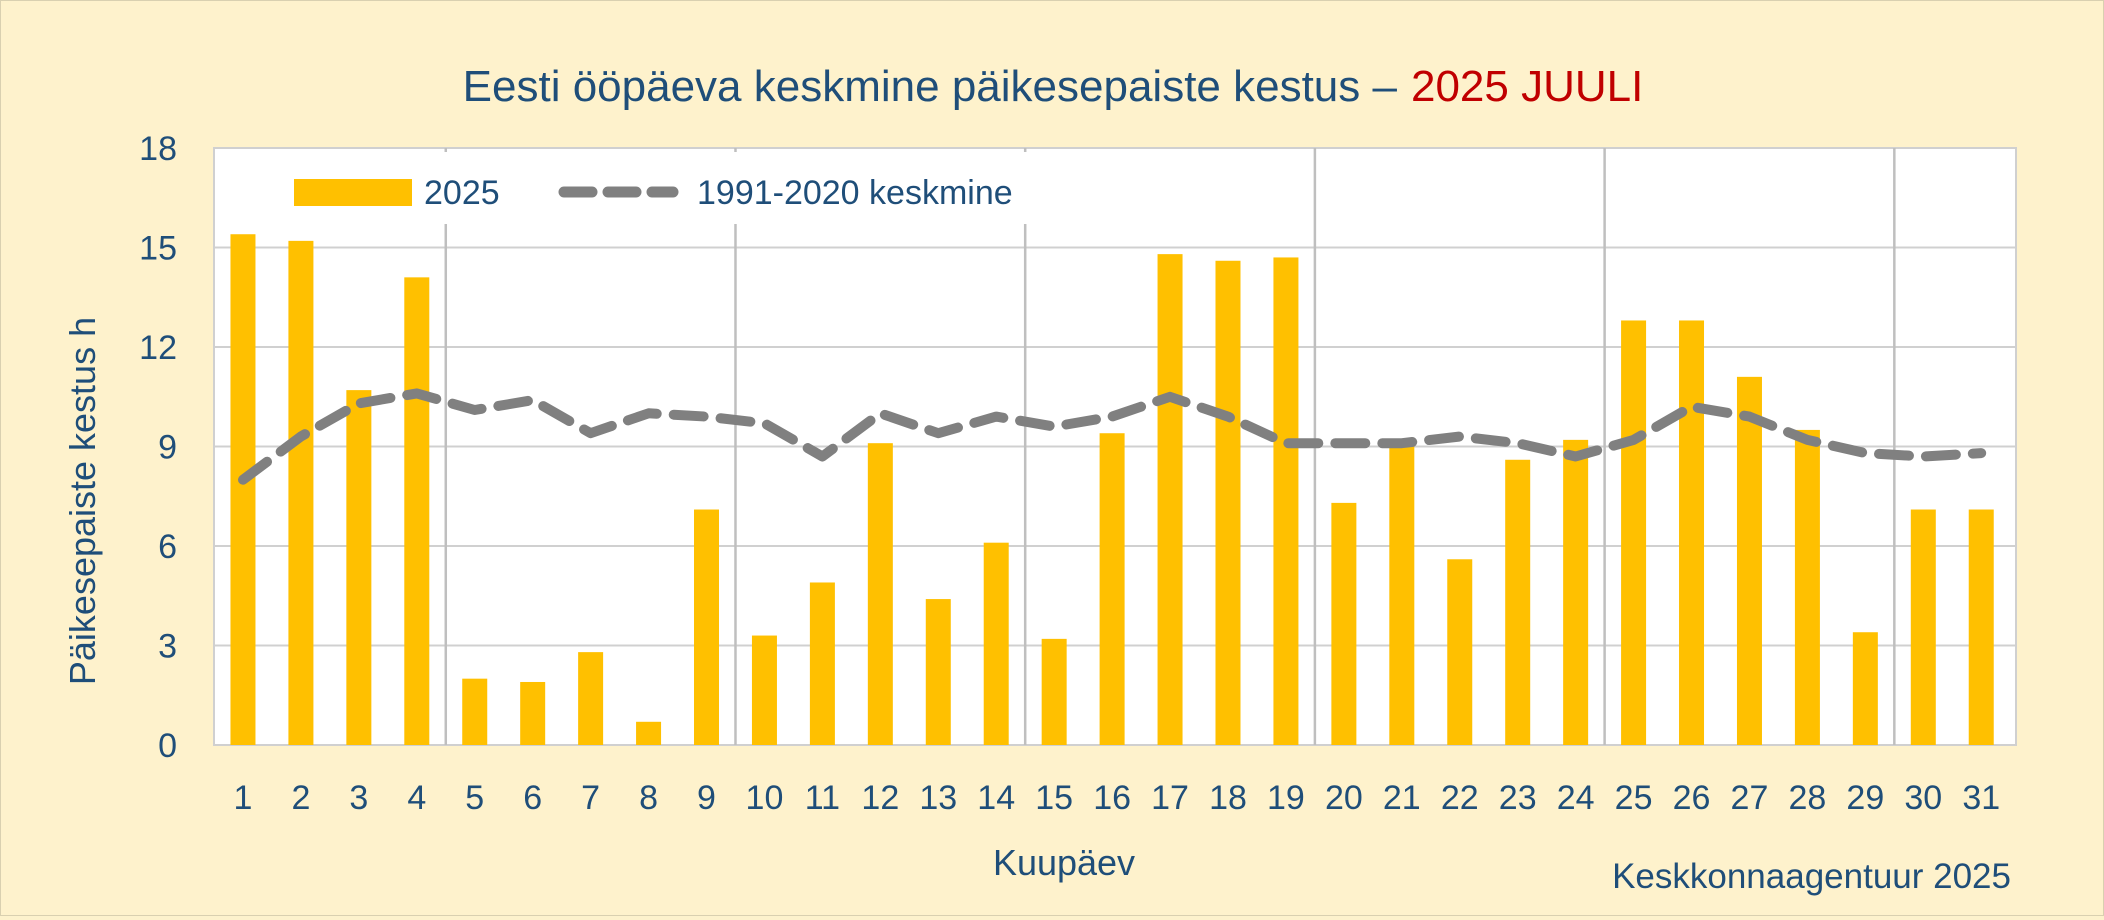  Describe the element at coordinates (158, 249) in the screenshot. I see `y-tick-label-15: 15` at that location.